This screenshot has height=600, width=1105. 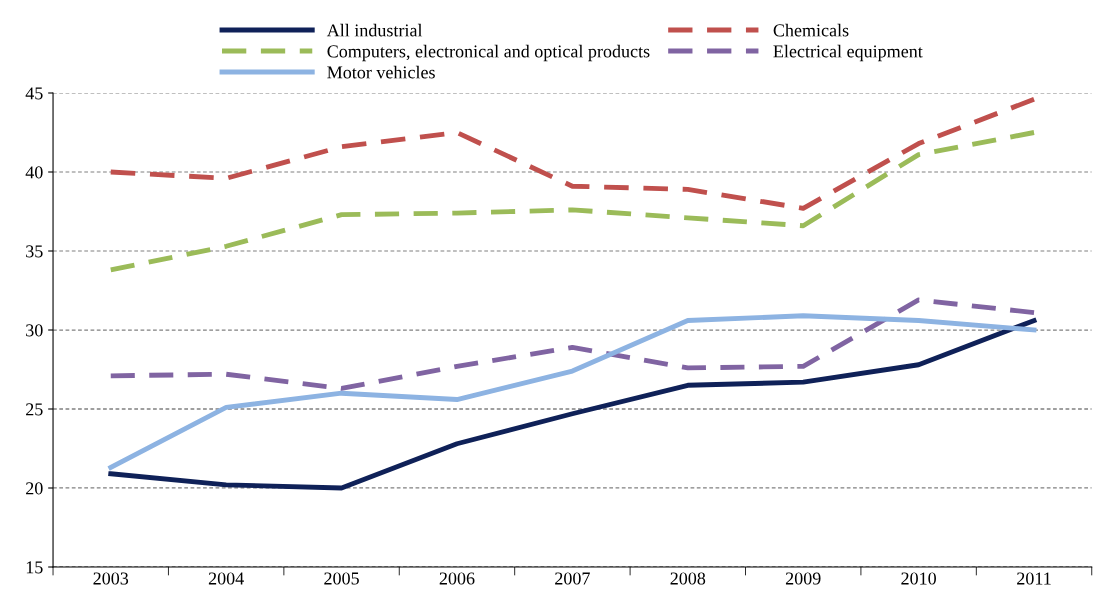 What do you see at coordinates (34, 93) in the screenshot?
I see `y-tick-label: 45` at bounding box center [34, 93].